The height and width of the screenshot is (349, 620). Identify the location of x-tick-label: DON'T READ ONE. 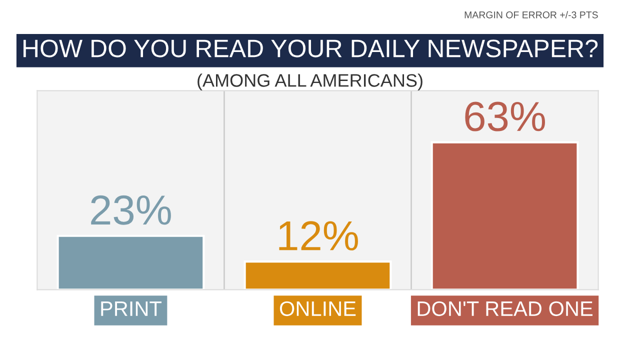
(505, 308).